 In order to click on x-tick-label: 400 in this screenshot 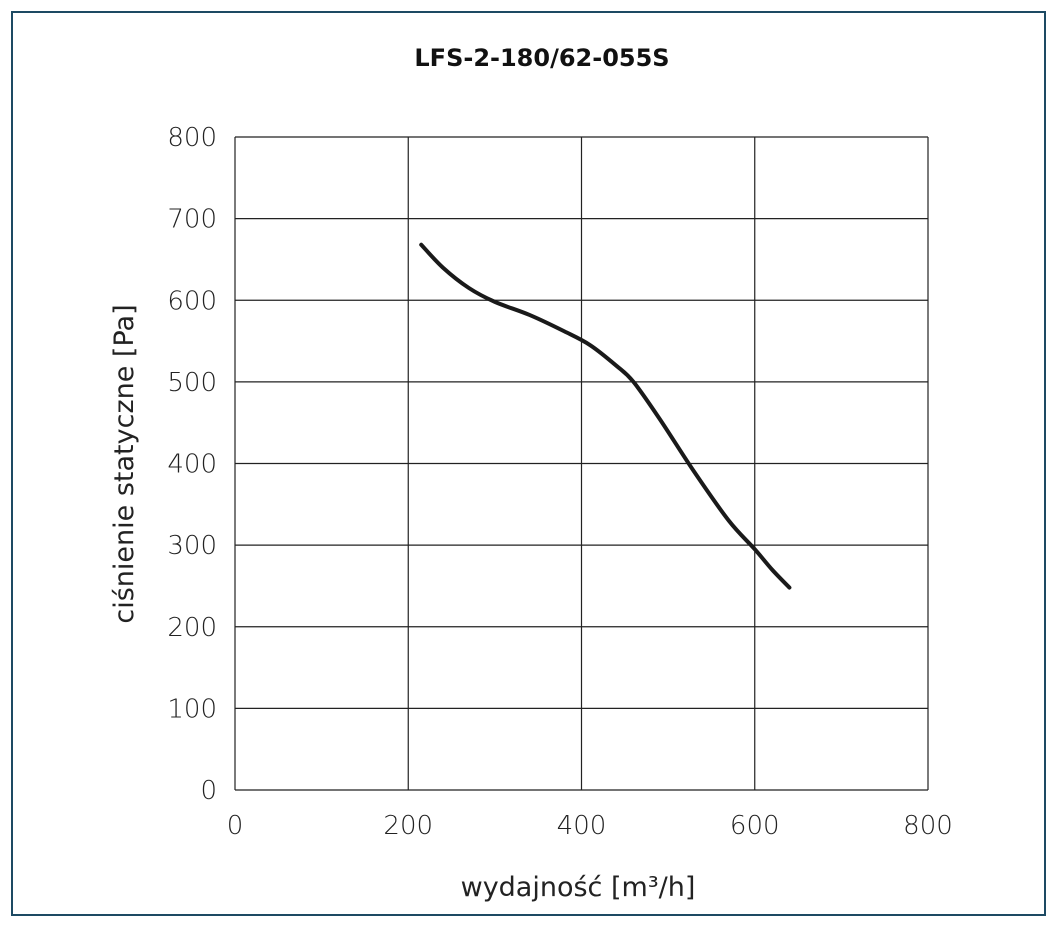, I will do `click(582, 826)`.